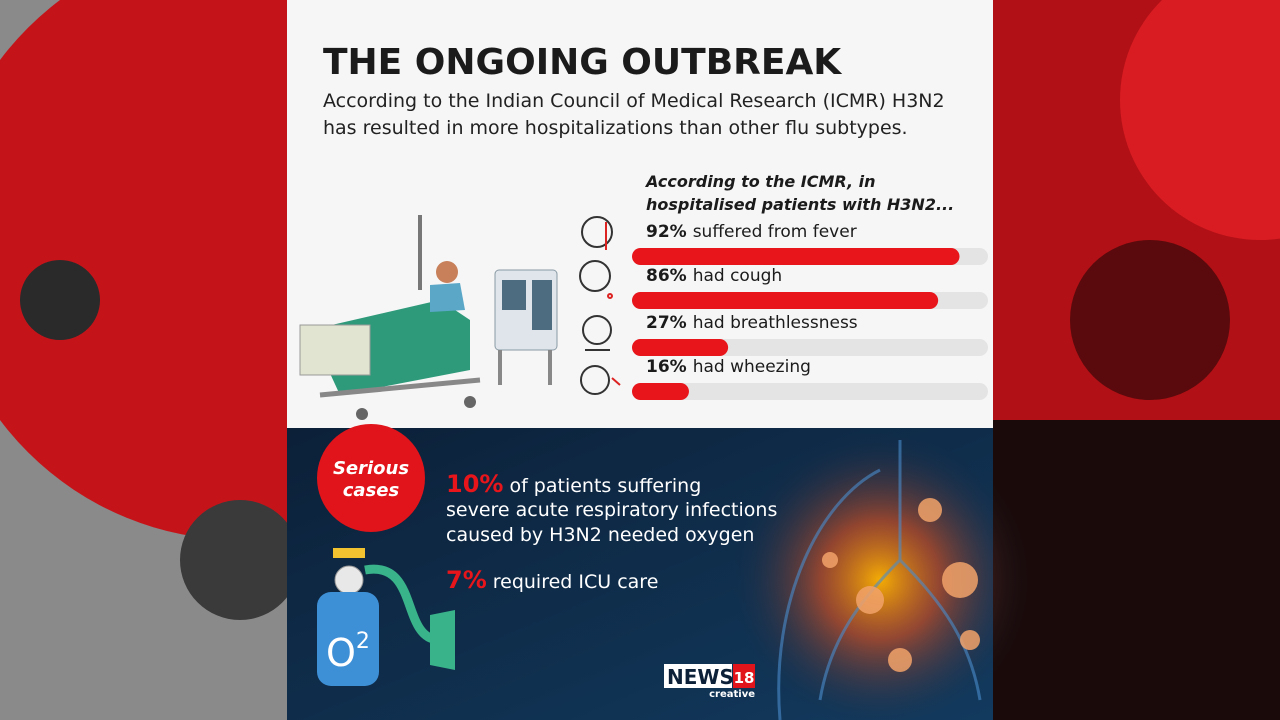 This screenshot has height=720, width=1280. What do you see at coordinates (666, 276) in the screenshot?
I see `value-label: 86%` at bounding box center [666, 276].